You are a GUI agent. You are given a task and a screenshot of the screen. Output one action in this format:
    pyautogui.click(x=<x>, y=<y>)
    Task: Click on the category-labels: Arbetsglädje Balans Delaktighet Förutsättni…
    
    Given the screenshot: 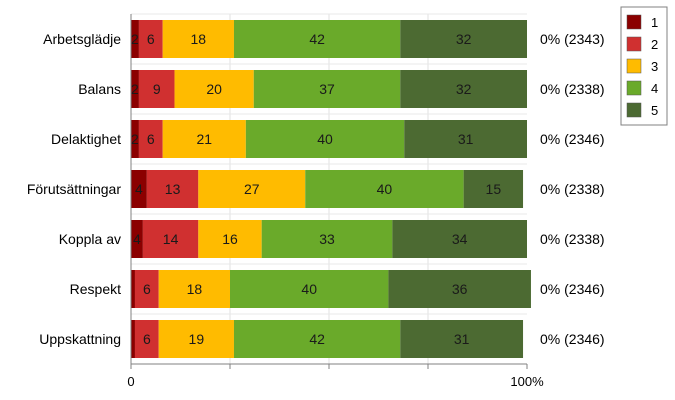 What is the action you would take?
    pyautogui.click(x=74, y=189)
    